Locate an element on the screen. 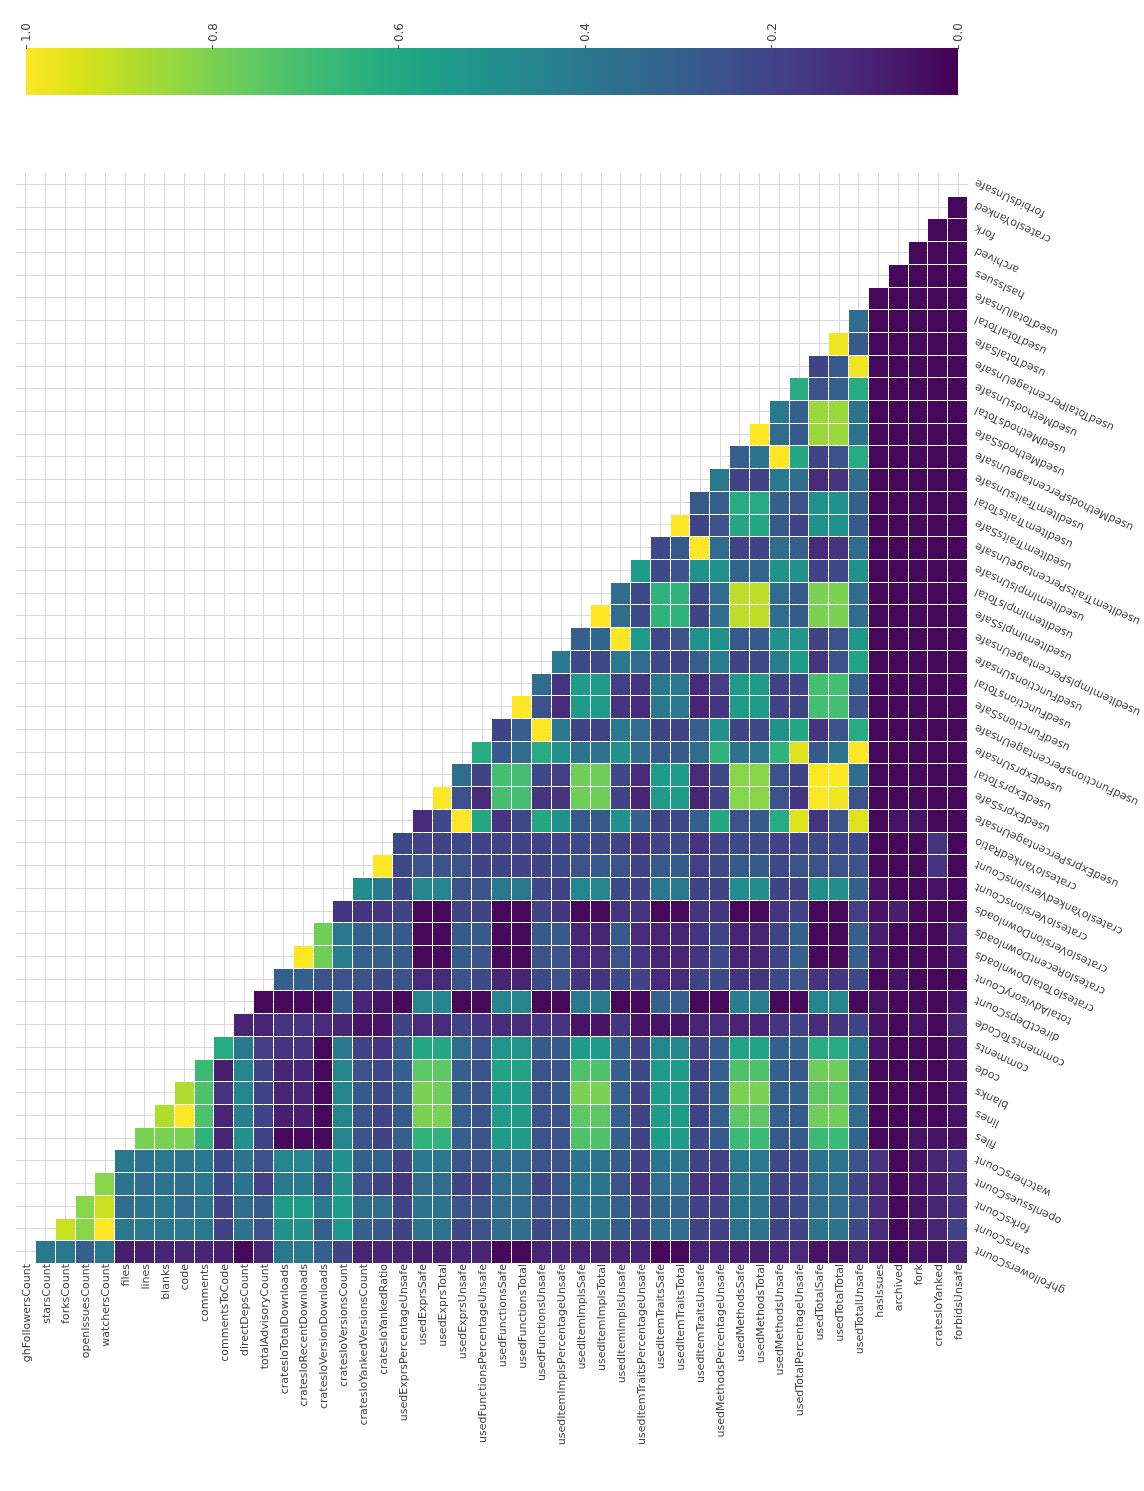 The image size is (1144, 1491). x-tick-label: usedTotalTotal is located at coordinates (839, 1303).